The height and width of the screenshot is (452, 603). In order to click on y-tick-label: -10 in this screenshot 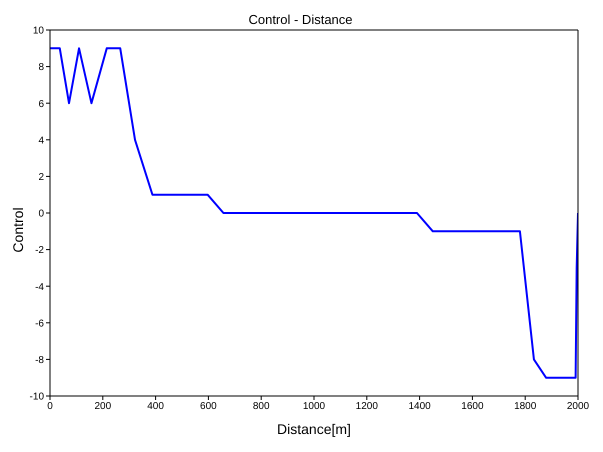, I will do `click(37, 397)`.